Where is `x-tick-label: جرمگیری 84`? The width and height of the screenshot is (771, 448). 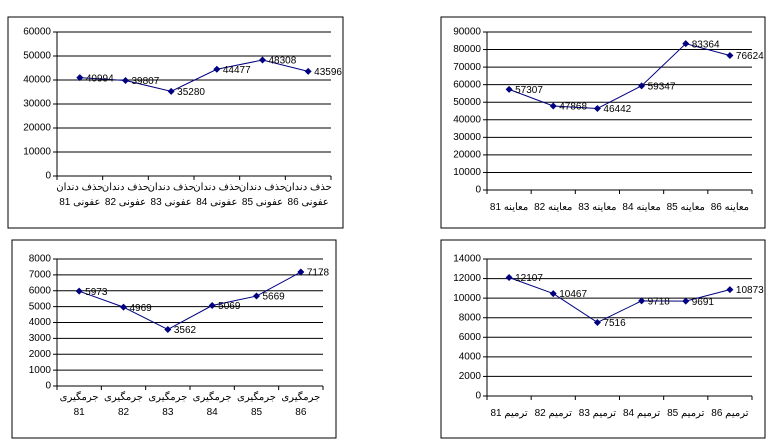
x-tick-label: جرمگیری 84 is located at coordinates (212, 405).